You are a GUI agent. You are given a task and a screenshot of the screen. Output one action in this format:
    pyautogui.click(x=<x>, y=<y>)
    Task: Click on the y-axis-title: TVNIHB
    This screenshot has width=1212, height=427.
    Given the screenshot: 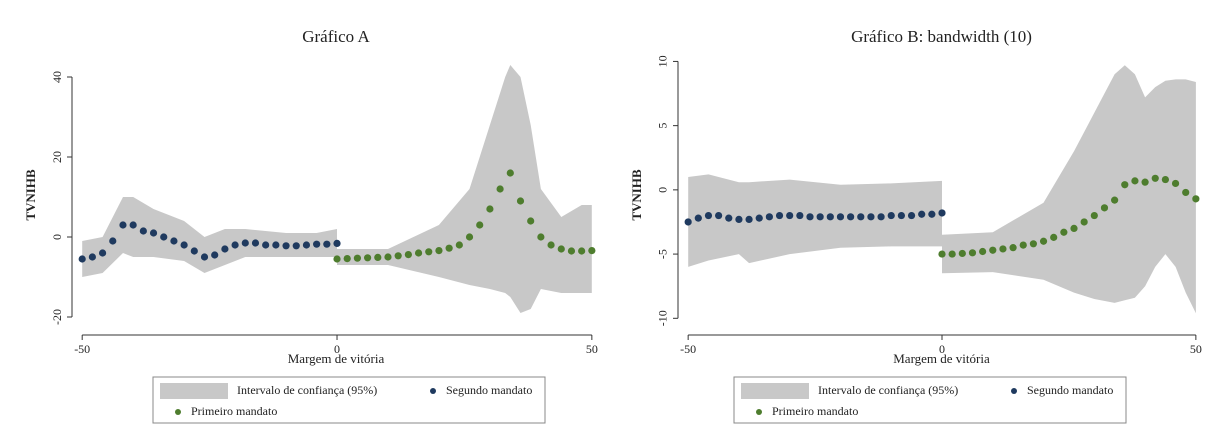 What is the action you would take?
    pyautogui.click(x=636, y=195)
    